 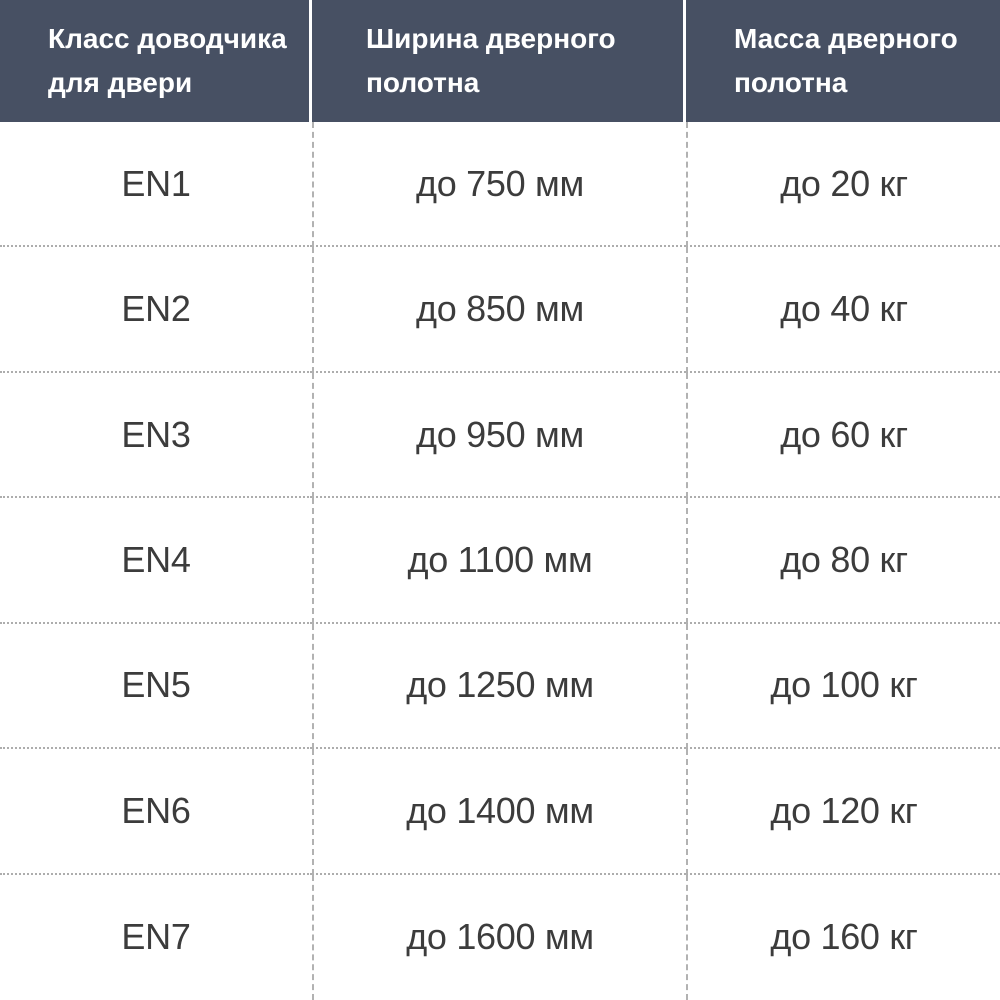 What do you see at coordinates (156, 310) in the screenshot?
I see `table-cell-en2-class: EN2` at bounding box center [156, 310].